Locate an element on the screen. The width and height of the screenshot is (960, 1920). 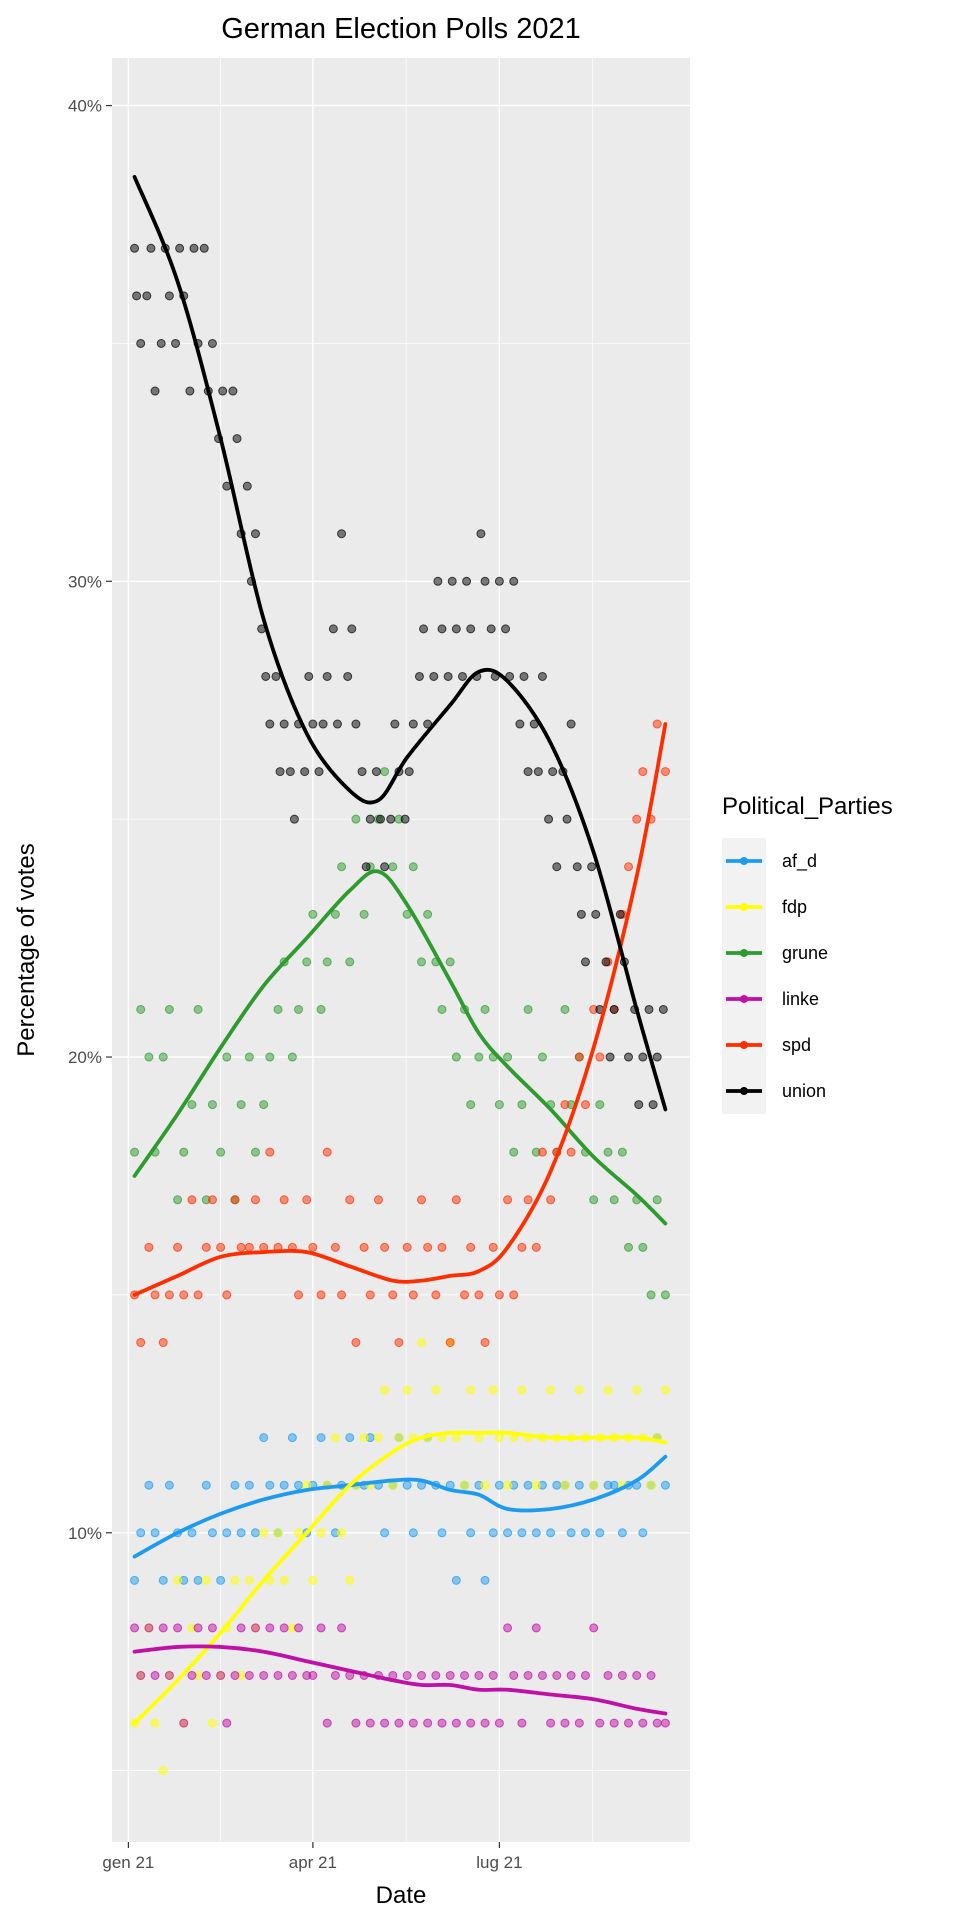
y-tick-label: 20% is located at coordinates (85, 1057).